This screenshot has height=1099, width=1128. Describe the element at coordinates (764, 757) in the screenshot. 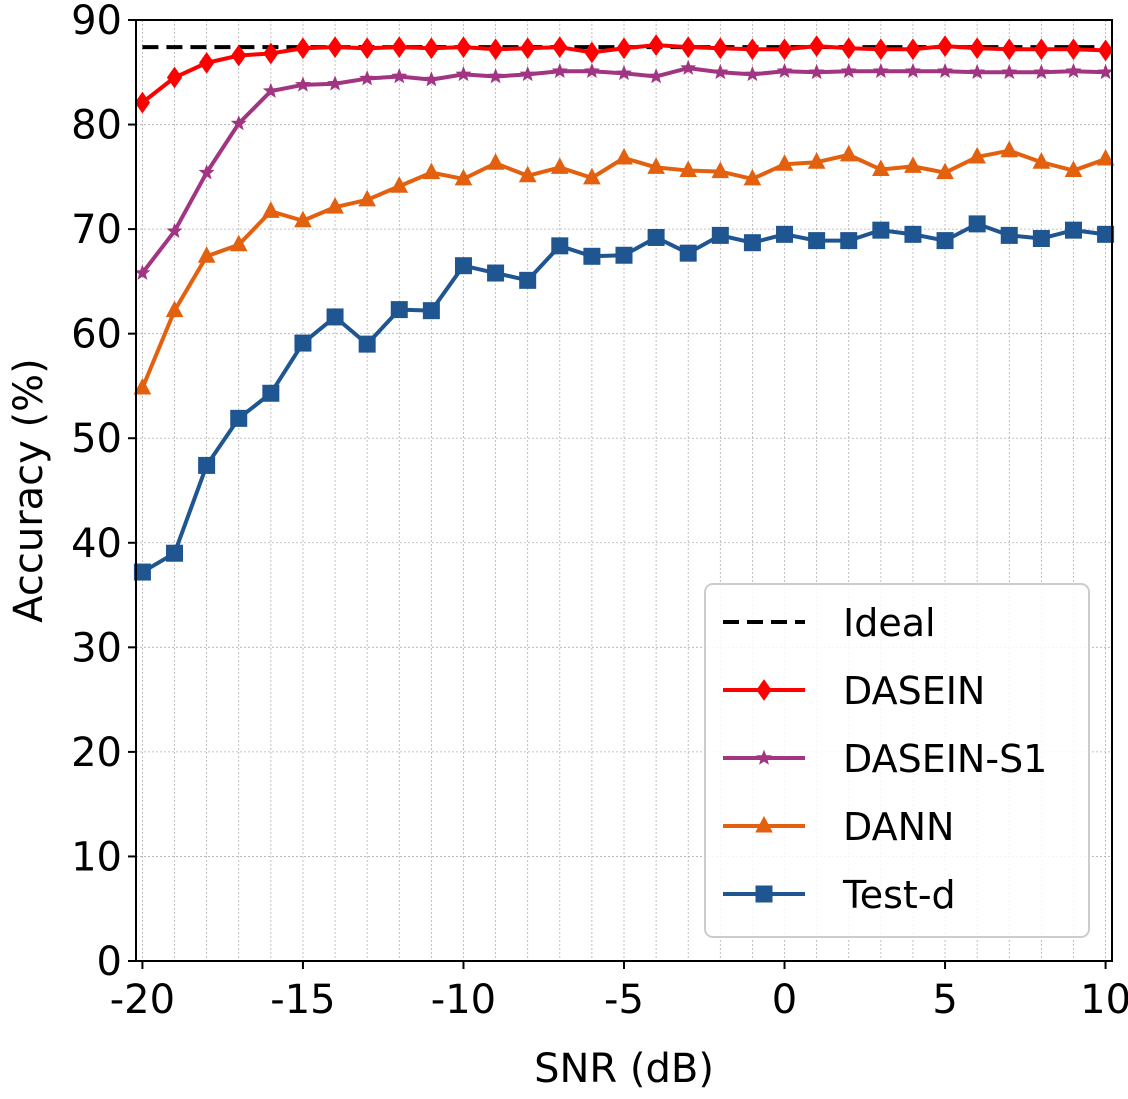

I see `legend-marker-dasein-s1` at that location.